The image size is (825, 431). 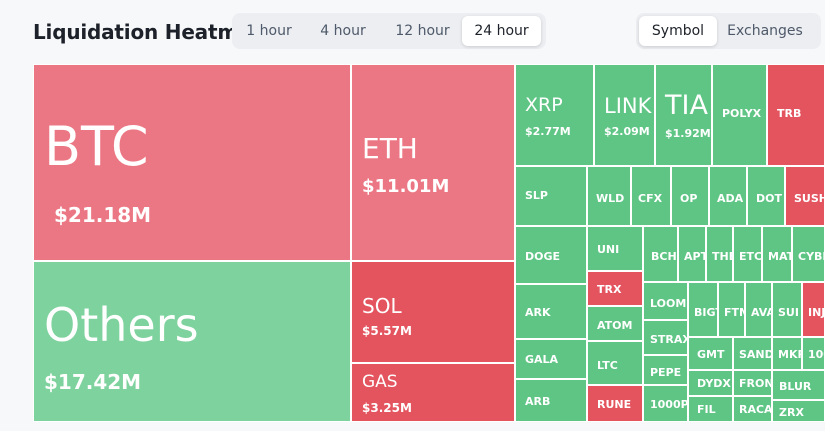 I want to click on tile-symbol: RACA, so click(x=755, y=409).